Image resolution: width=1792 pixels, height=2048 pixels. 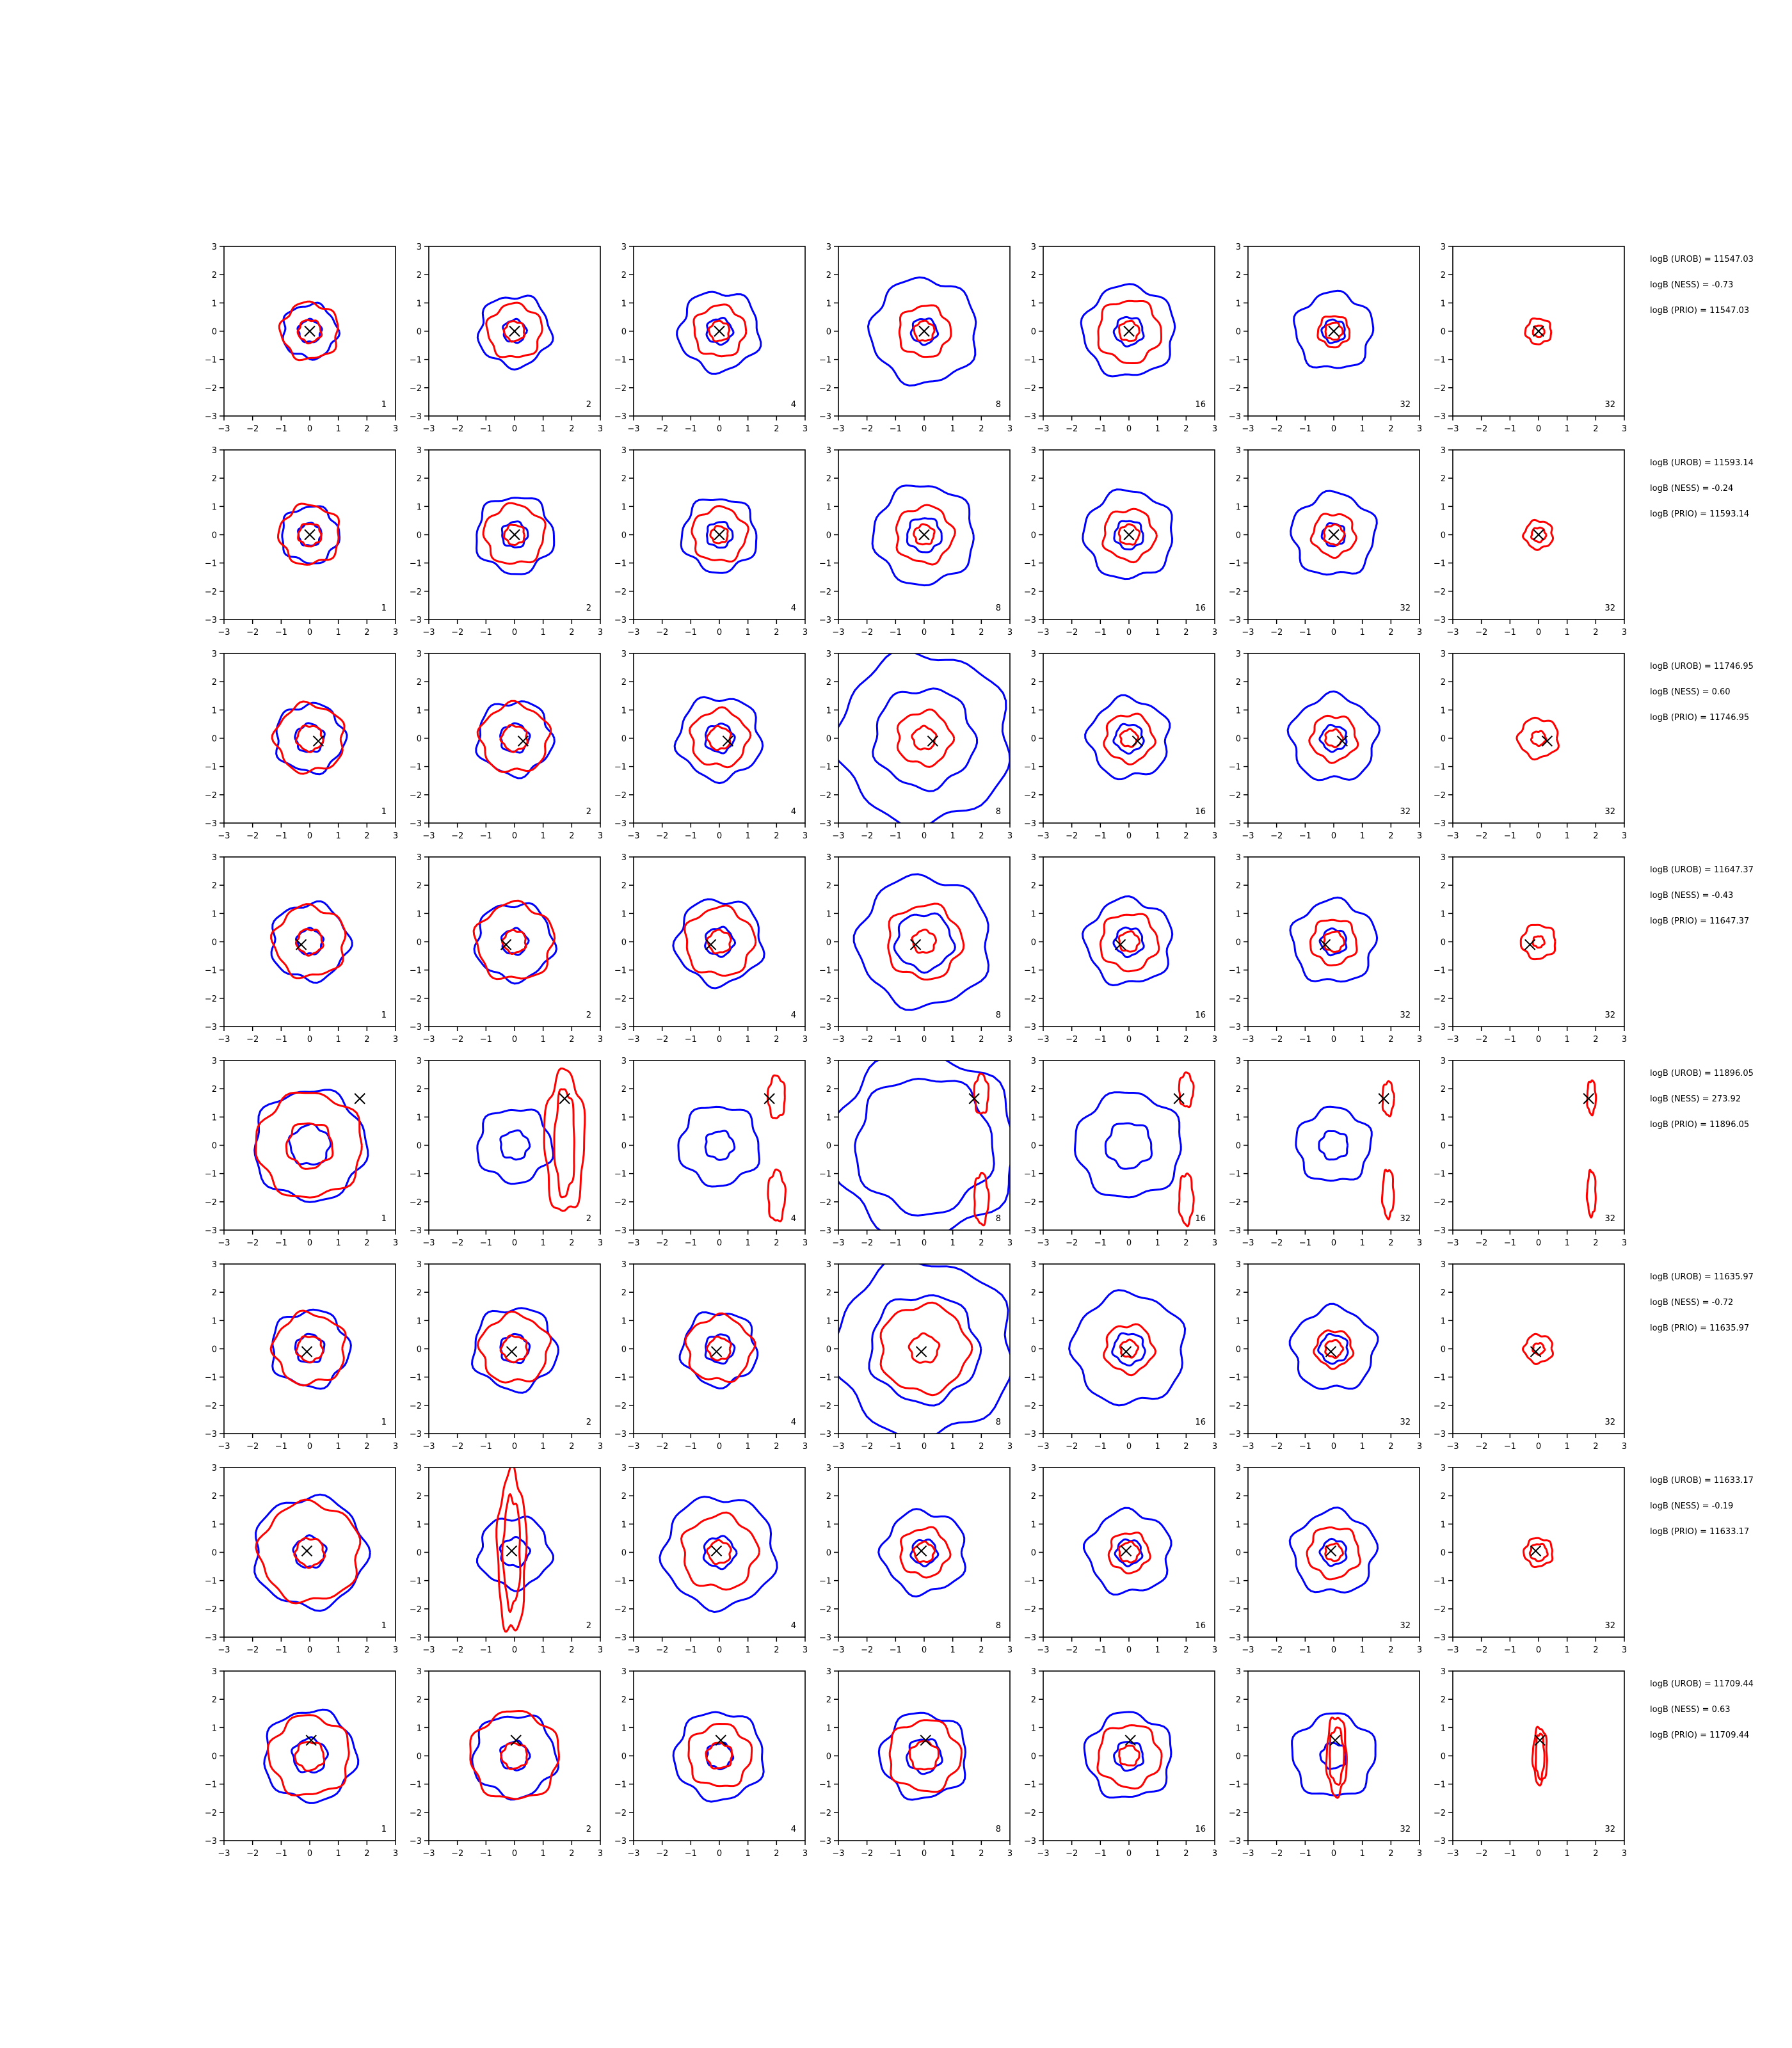 What do you see at coordinates (998, 405) in the screenshot?
I see `panel-label: 8` at bounding box center [998, 405].